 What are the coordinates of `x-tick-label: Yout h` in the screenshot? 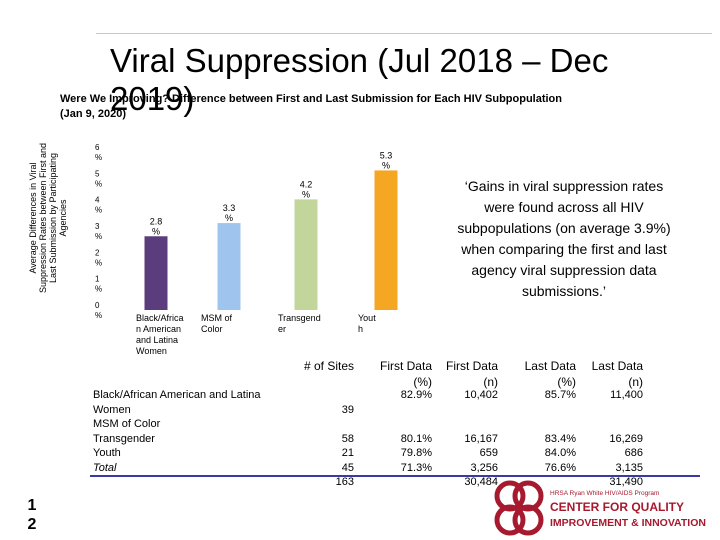 It's located at (367, 323).